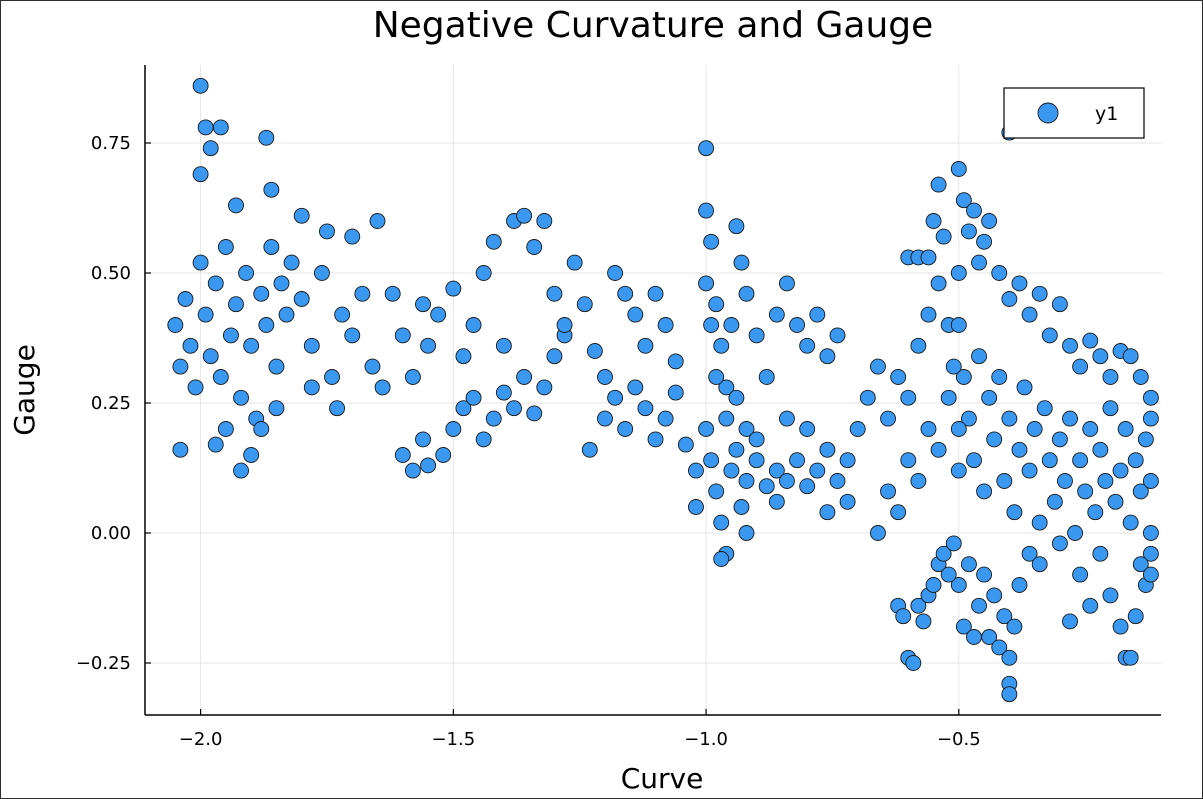 This screenshot has height=799, width=1203. What do you see at coordinates (201, 739) in the screenshot?
I see `x-tick-label: −2.0` at bounding box center [201, 739].